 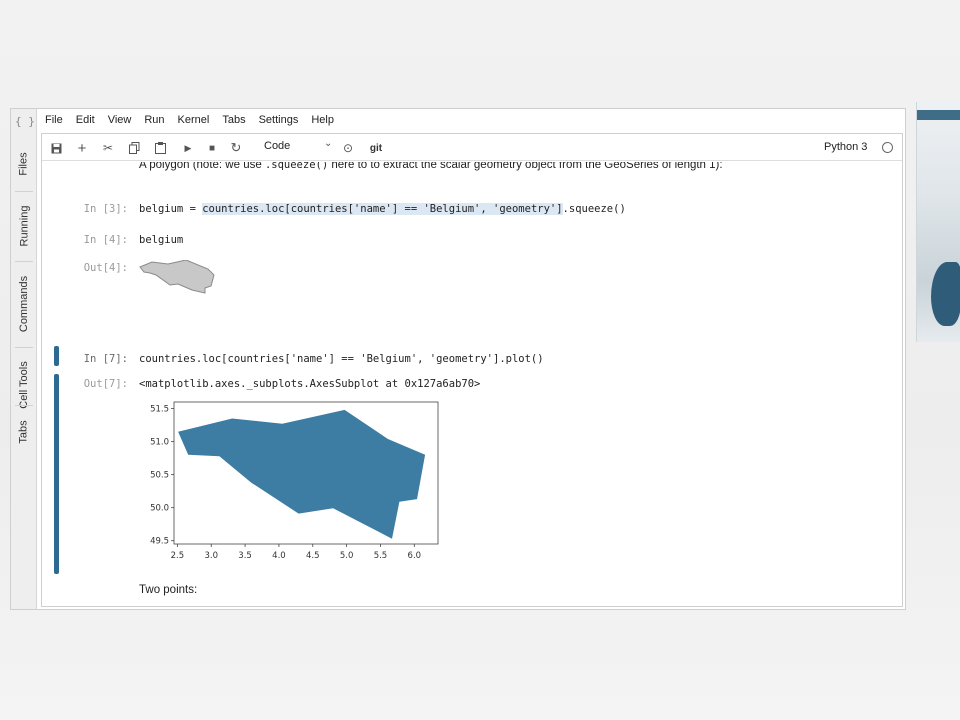 I want to click on cell-type-select: Code, so click(x=277, y=146).